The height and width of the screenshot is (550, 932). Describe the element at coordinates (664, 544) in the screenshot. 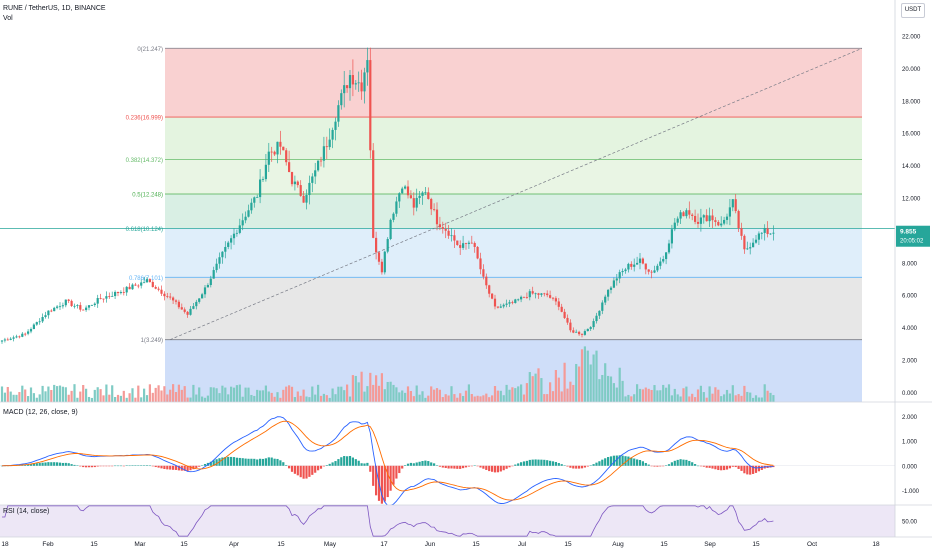

I see `x-tick-label: 15` at that location.